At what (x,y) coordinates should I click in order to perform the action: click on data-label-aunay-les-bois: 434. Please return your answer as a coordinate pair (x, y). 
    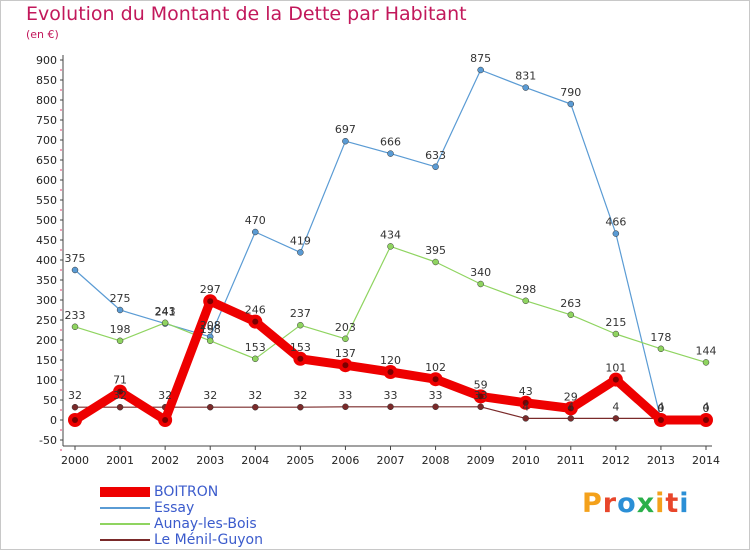
    Looking at the image, I should click on (390, 234).